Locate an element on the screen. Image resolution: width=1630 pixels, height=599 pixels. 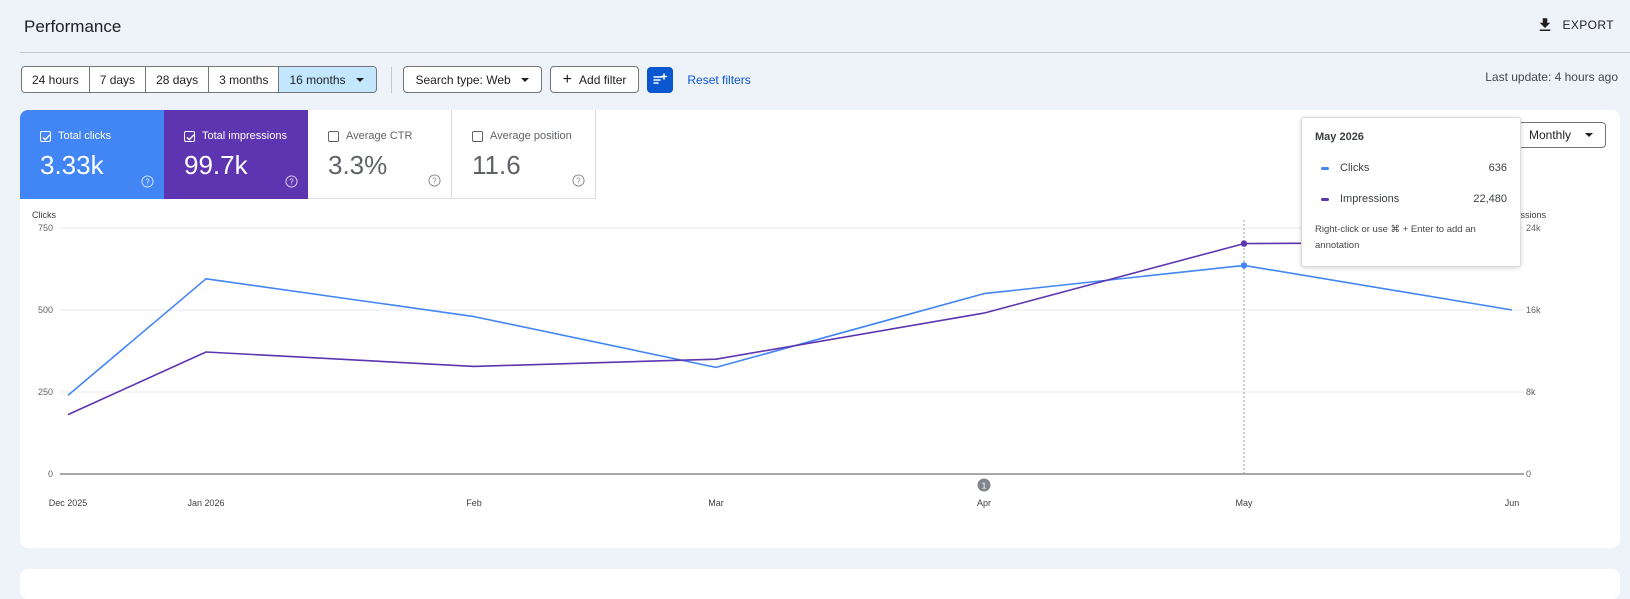
y-tick-right: 0 is located at coordinates (1528, 474).